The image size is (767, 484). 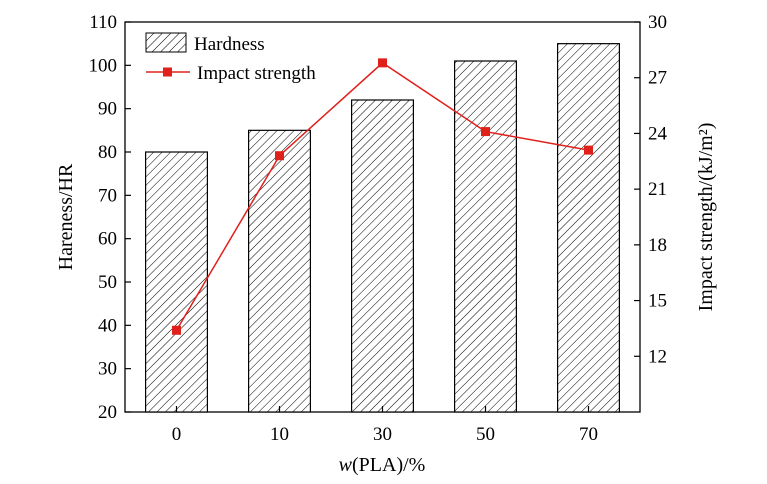 I want to click on right-axis: 12 15 18 21 24 27 30, so click(x=651, y=189).